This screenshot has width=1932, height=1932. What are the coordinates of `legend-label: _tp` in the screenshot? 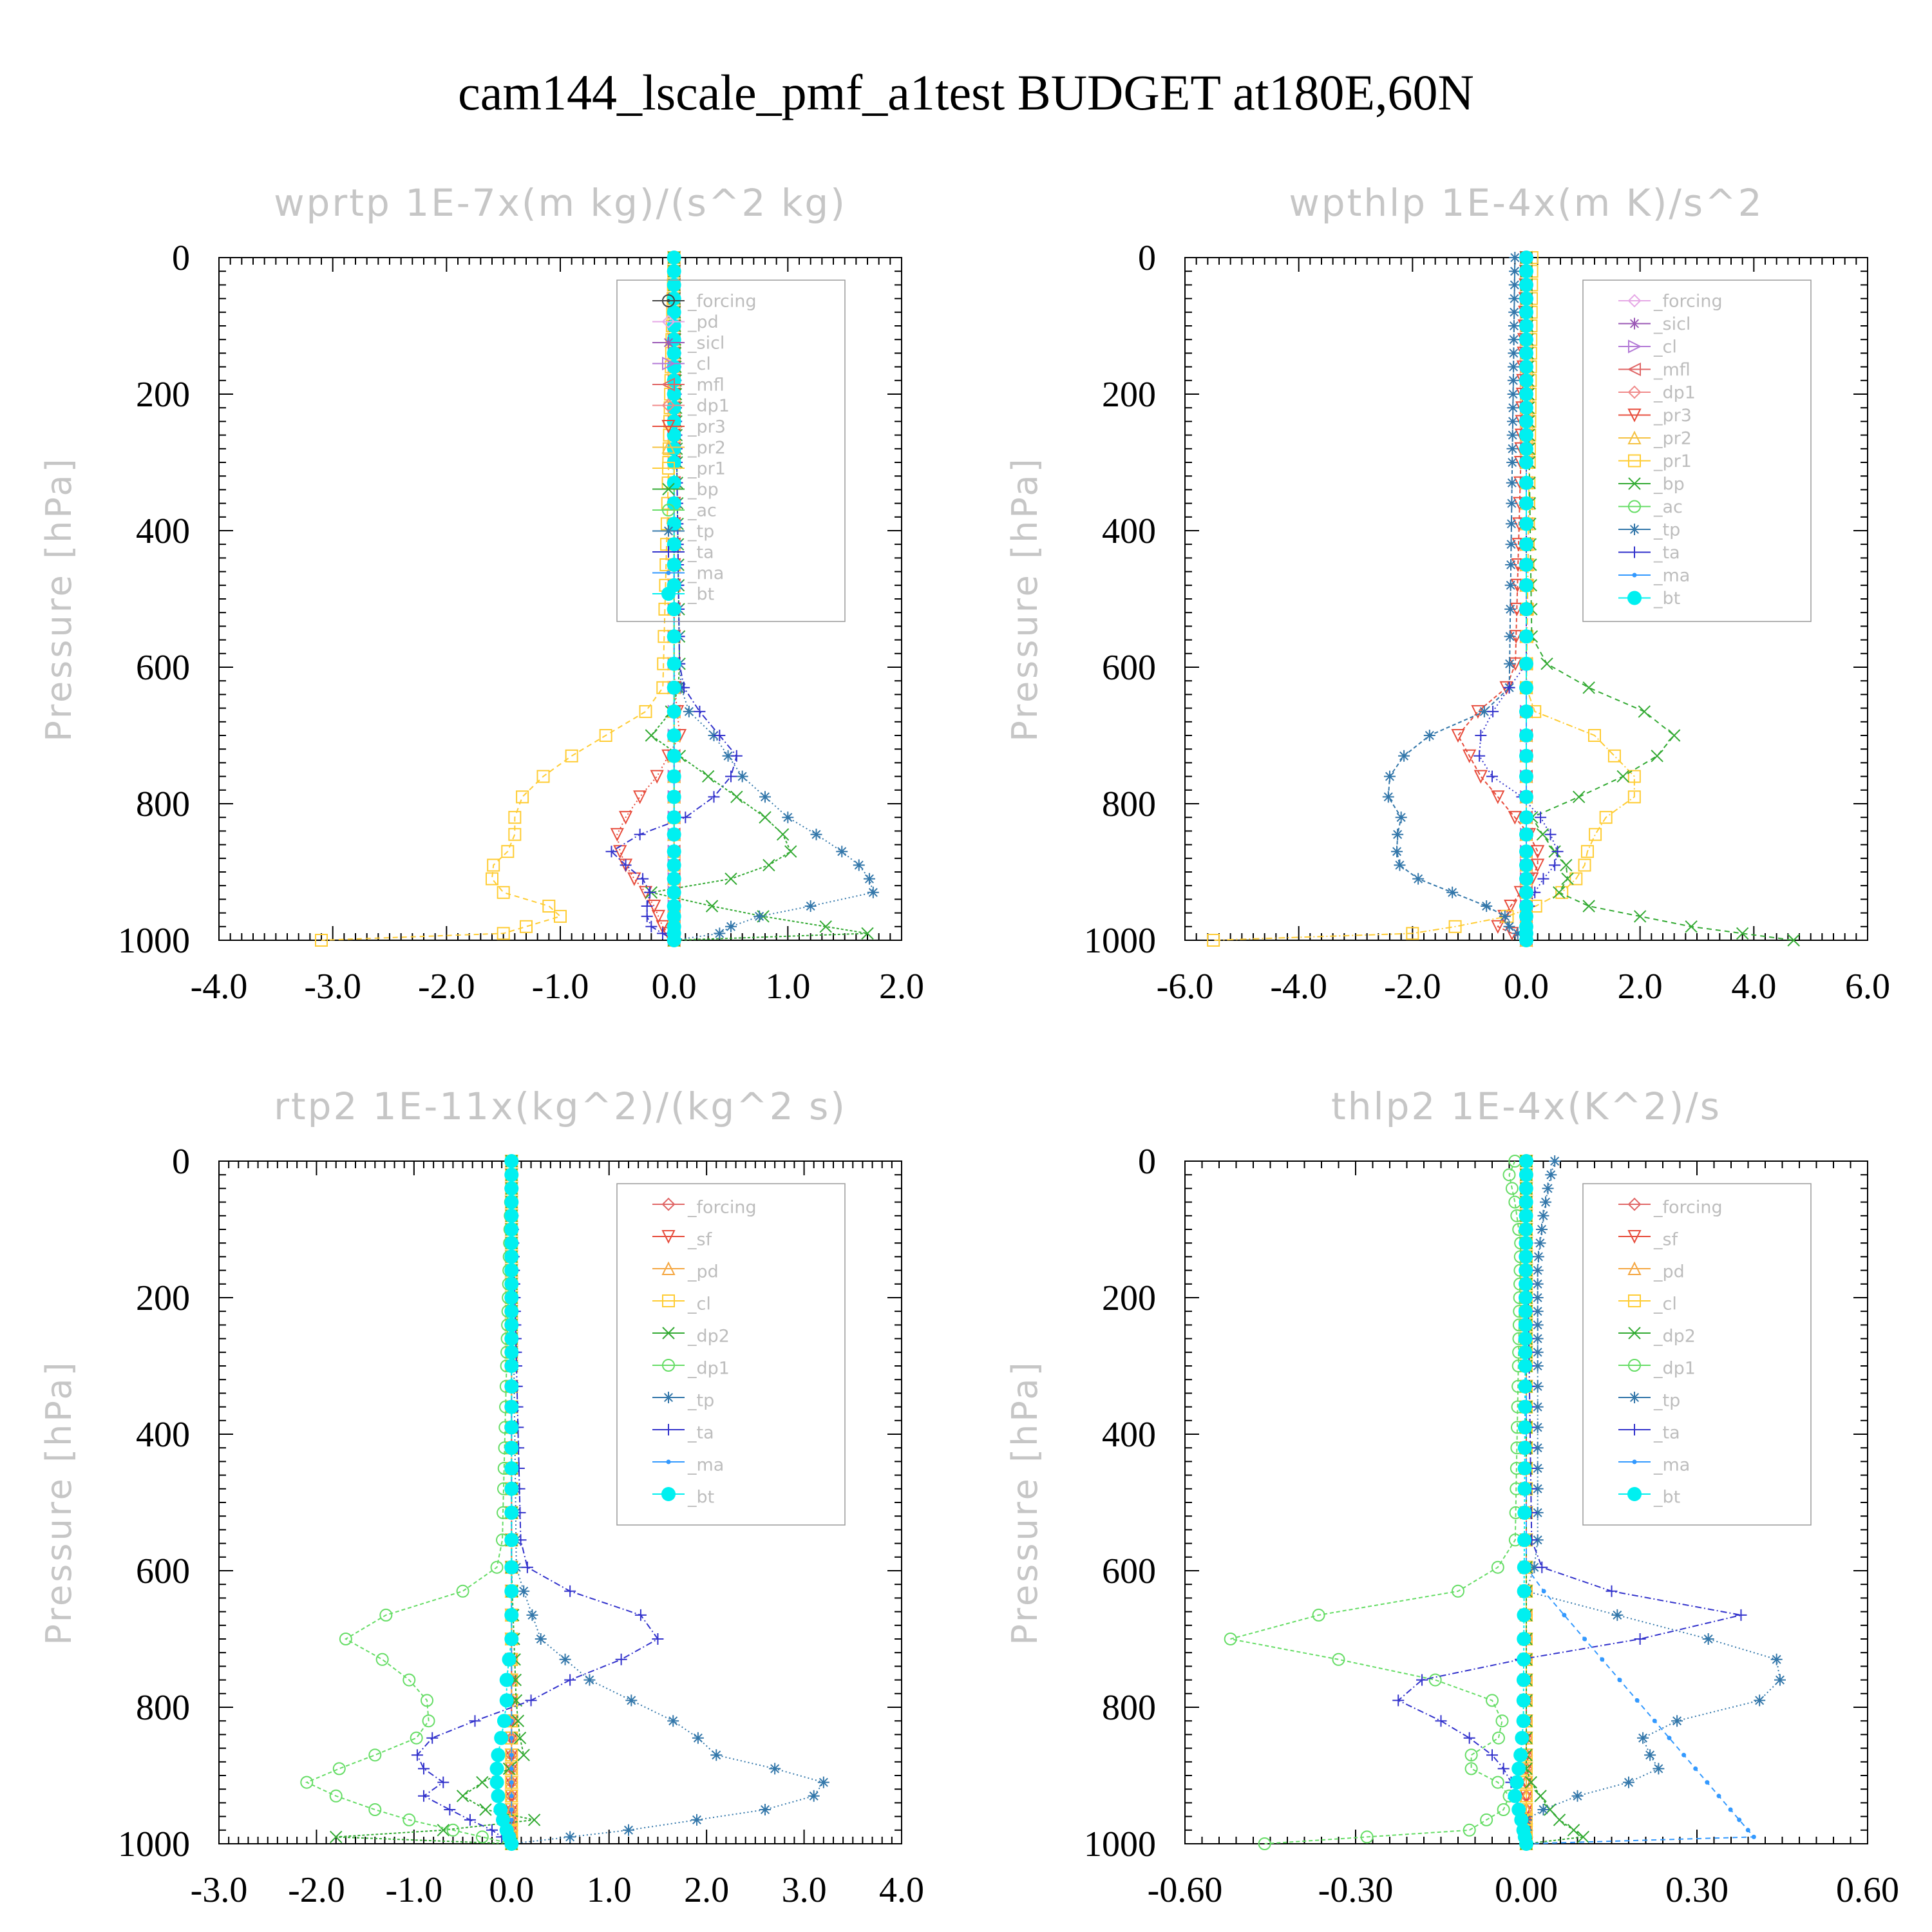 It's located at (1667, 1400).